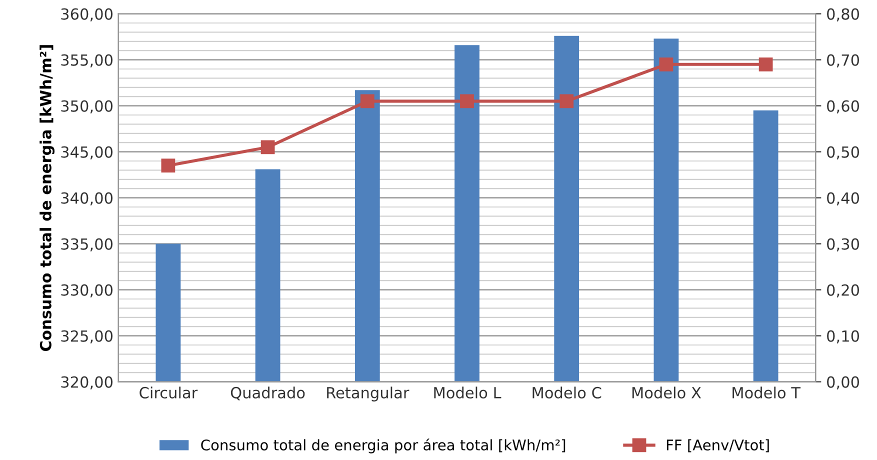 This screenshot has width=877, height=460. I want to click on y-tick-label: 320,00, so click(87, 383).